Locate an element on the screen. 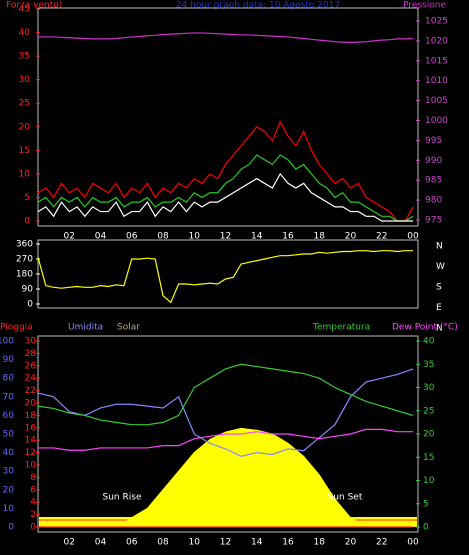 Image resolution: width=469 pixels, height=555 pixels. y-tick-label: 45 is located at coordinates (24, 10).